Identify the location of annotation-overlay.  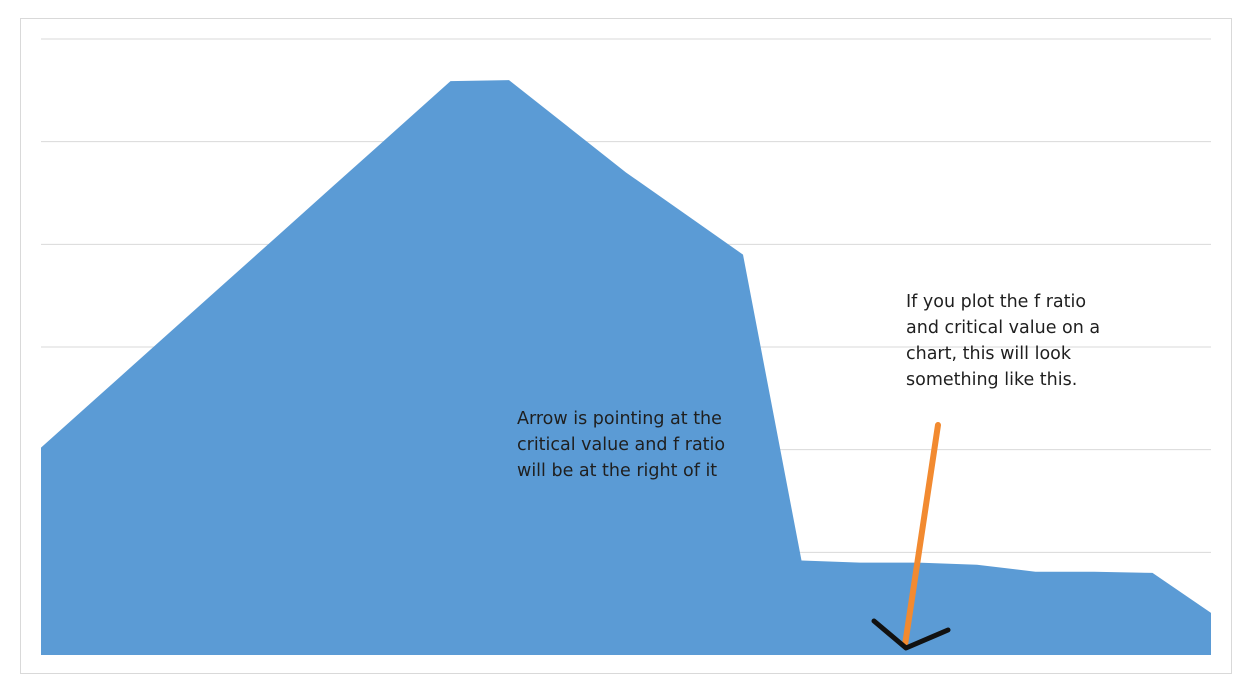
(911, 536).